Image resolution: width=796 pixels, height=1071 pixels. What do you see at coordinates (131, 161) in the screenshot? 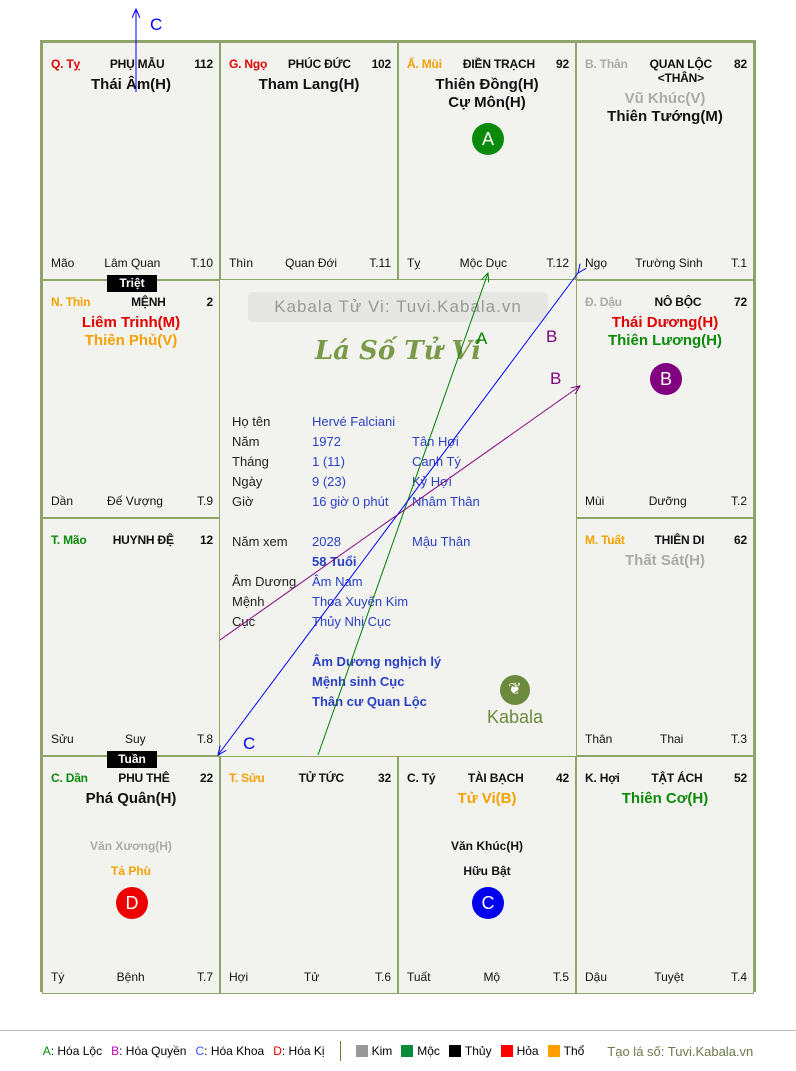
I see `palace-cell: Q. Tỵ PHỤ MẪU 112 Thái Âm(H) Mão Lâm Quan T.10` at bounding box center [131, 161].